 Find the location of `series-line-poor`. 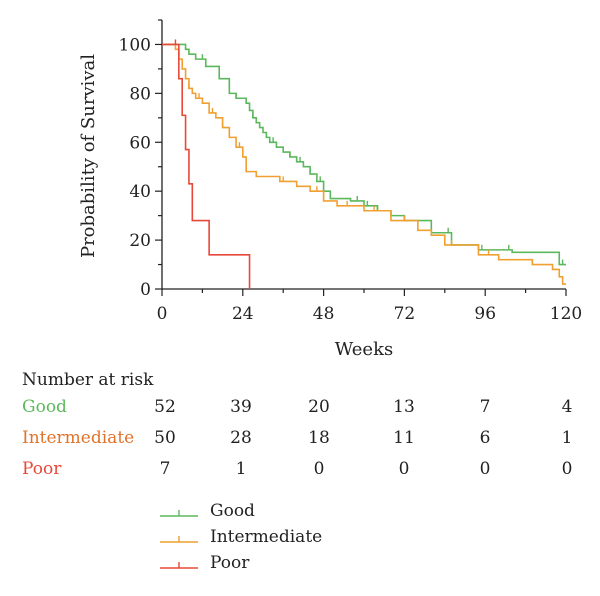

series-line-poor is located at coordinates (206, 166).